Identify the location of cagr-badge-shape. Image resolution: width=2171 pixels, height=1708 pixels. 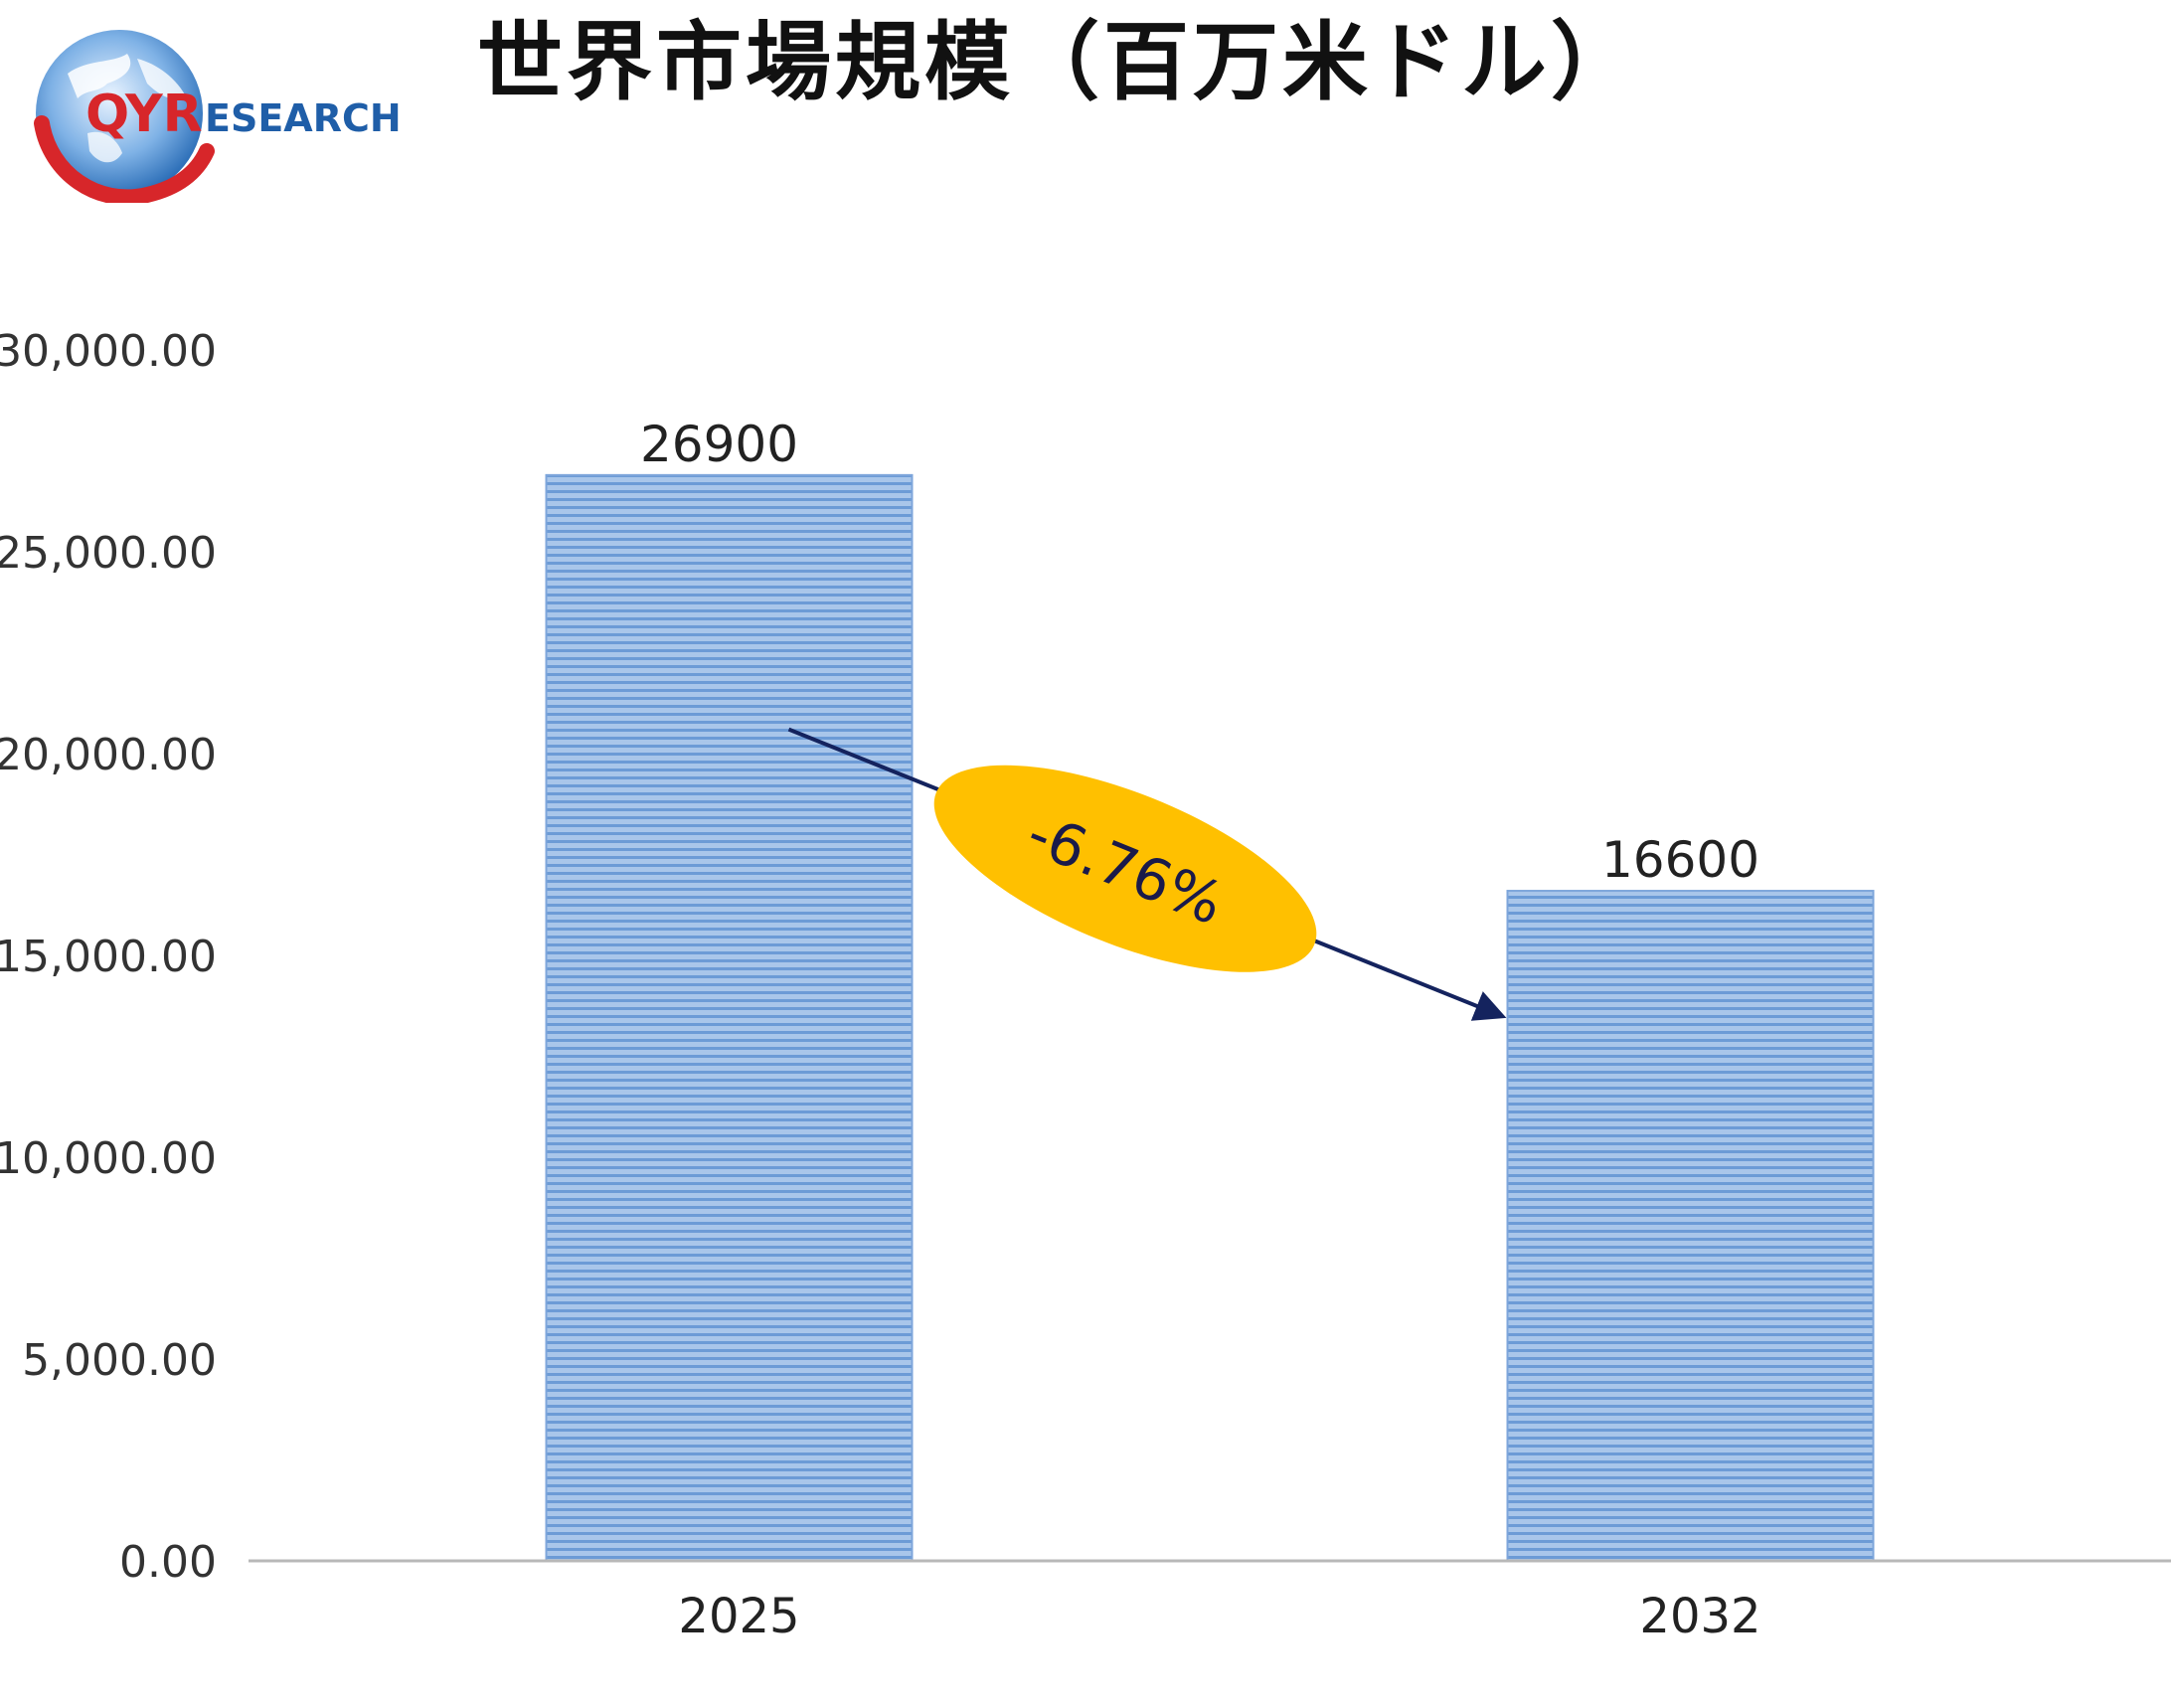
(1125, 868).